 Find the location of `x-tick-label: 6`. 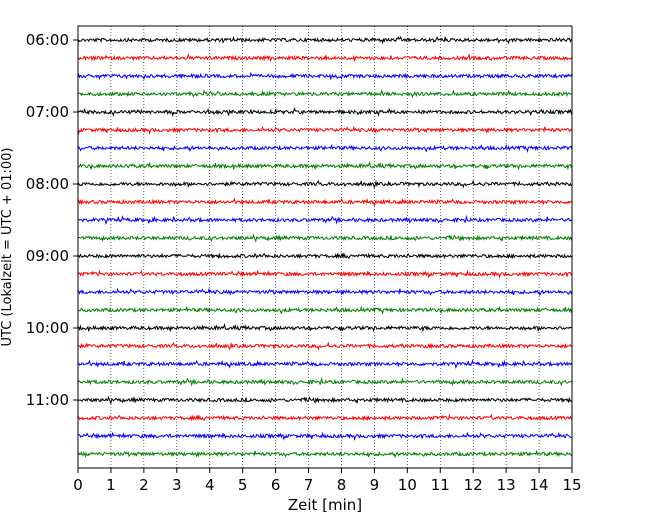

x-tick-label: 6 is located at coordinates (276, 485).